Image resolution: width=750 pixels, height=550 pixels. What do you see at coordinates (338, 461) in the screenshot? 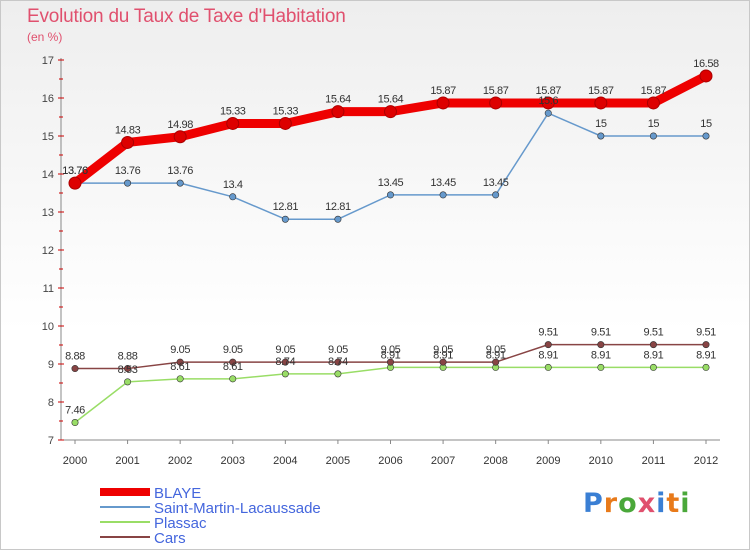
I see `x-tick-label: 2005` at bounding box center [338, 461].